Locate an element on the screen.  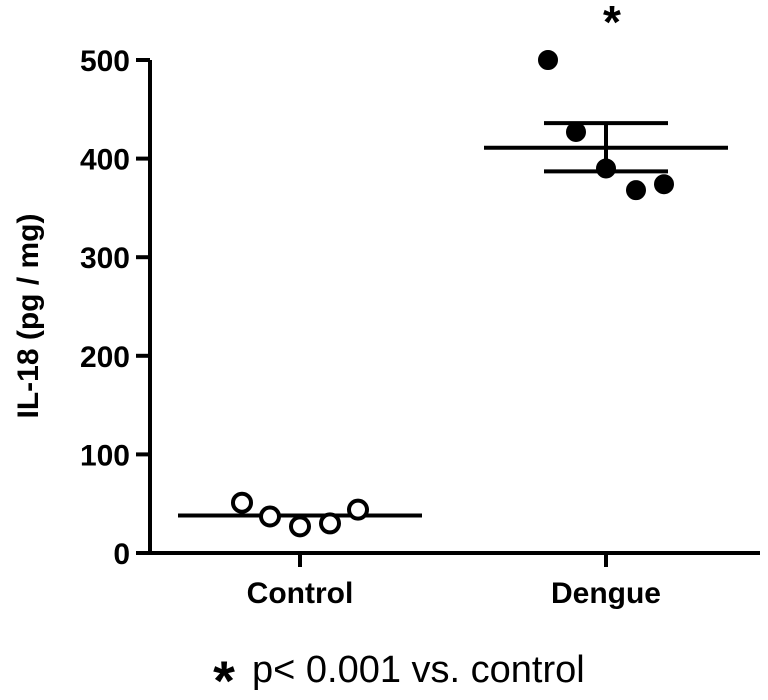
footnote-symbol: * is located at coordinates (224, 674).